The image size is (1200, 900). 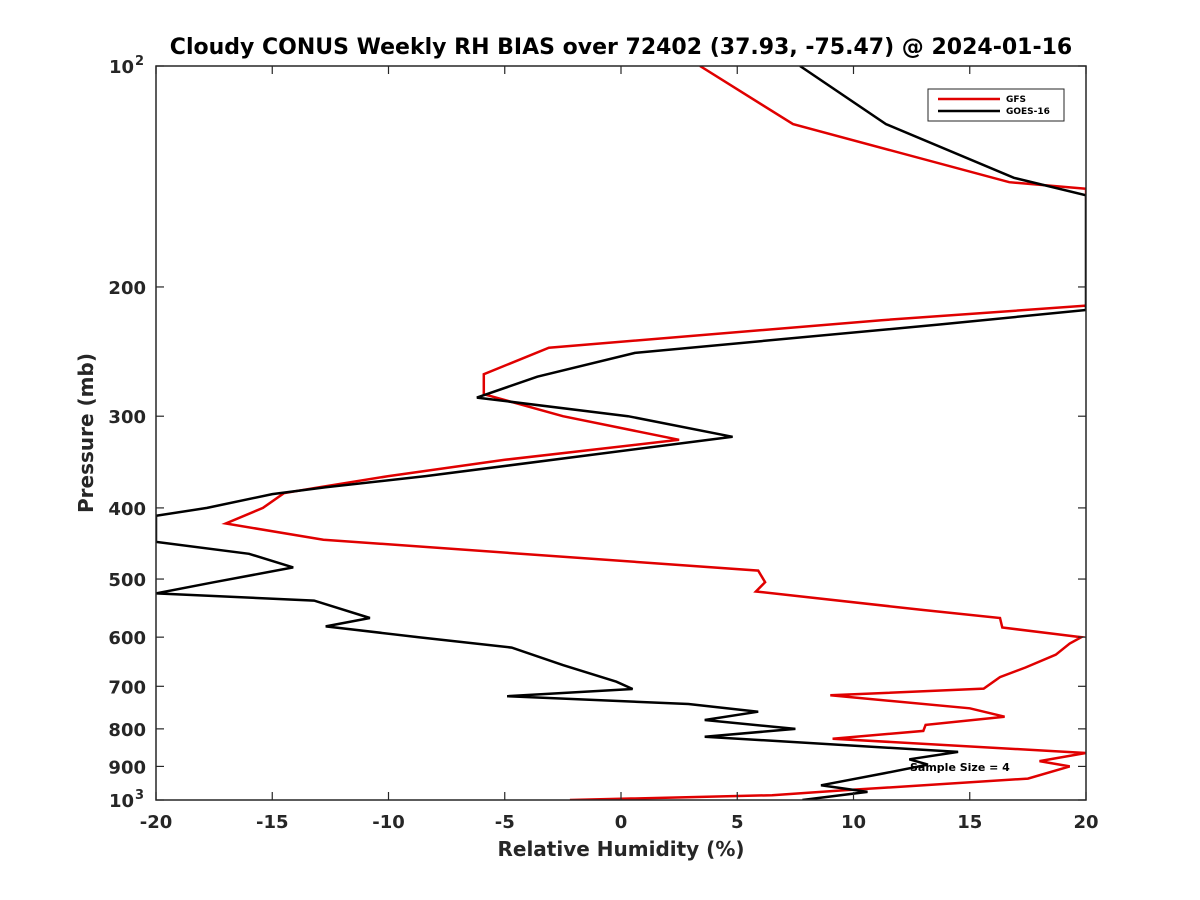 What do you see at coordinates (1016, 100) in the screenshot?
I see `legend-label-gfs: GFS` at bounding box center [1016, 100].